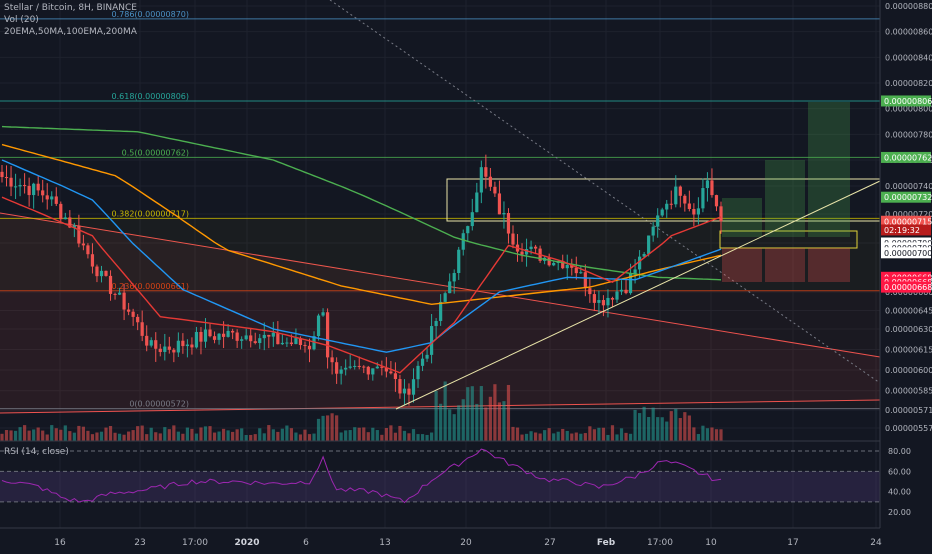 The height and width of the screenshot is (554, 932). I want to click on target-zone, so click(742, 217).